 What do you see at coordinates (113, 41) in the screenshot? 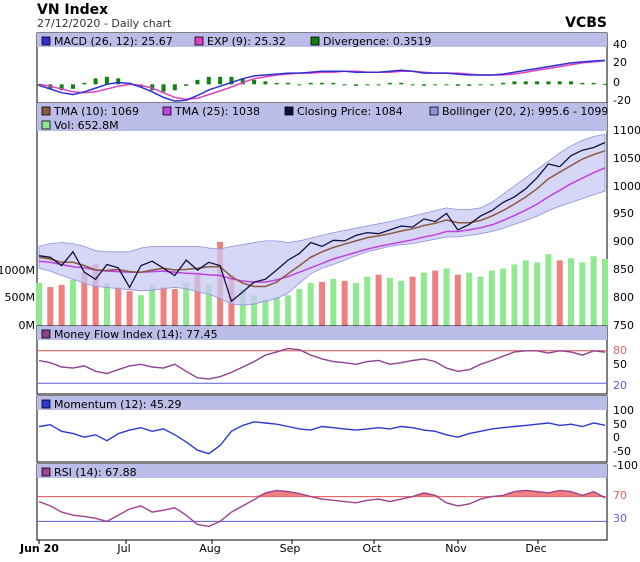
I see `legend-label: MACD (26, 12): 25.67` at bounding box center [113, 41].